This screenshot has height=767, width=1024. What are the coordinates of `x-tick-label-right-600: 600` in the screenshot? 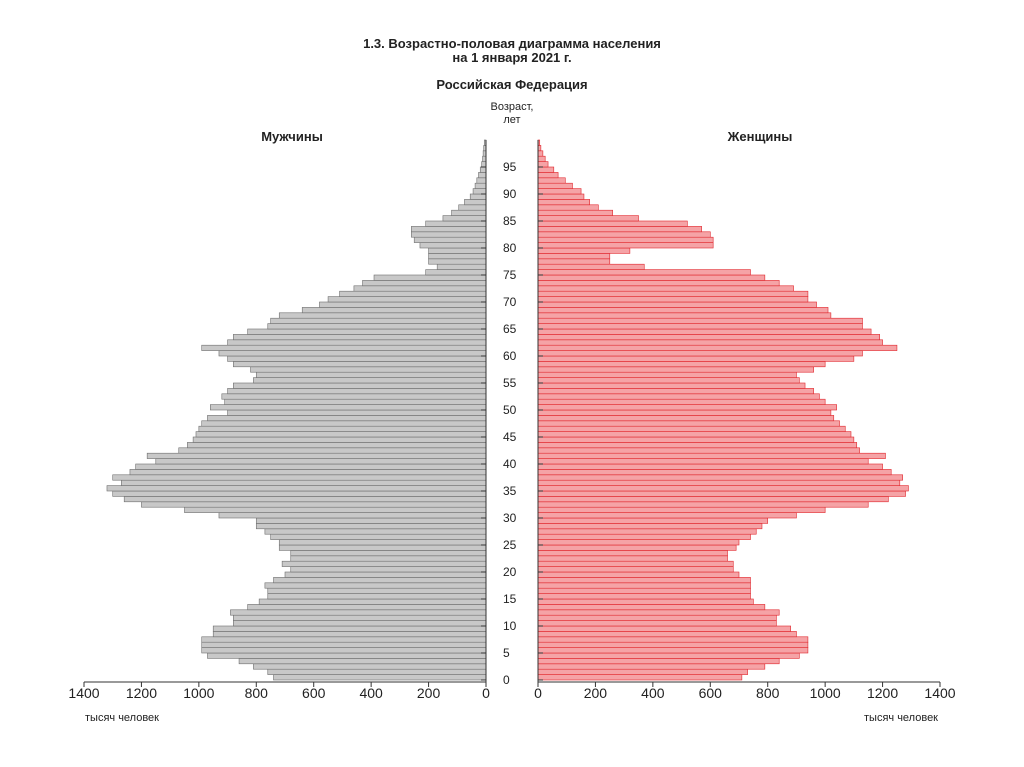 It's located at (711, 693).